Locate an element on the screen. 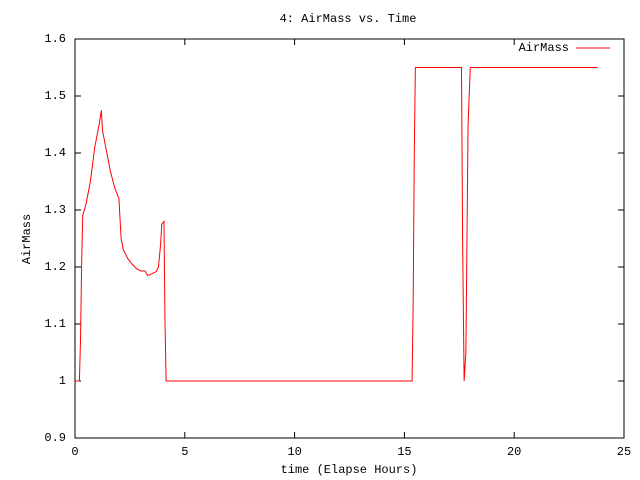  x-tick-label: 5 is located at coordinates (184, 452).